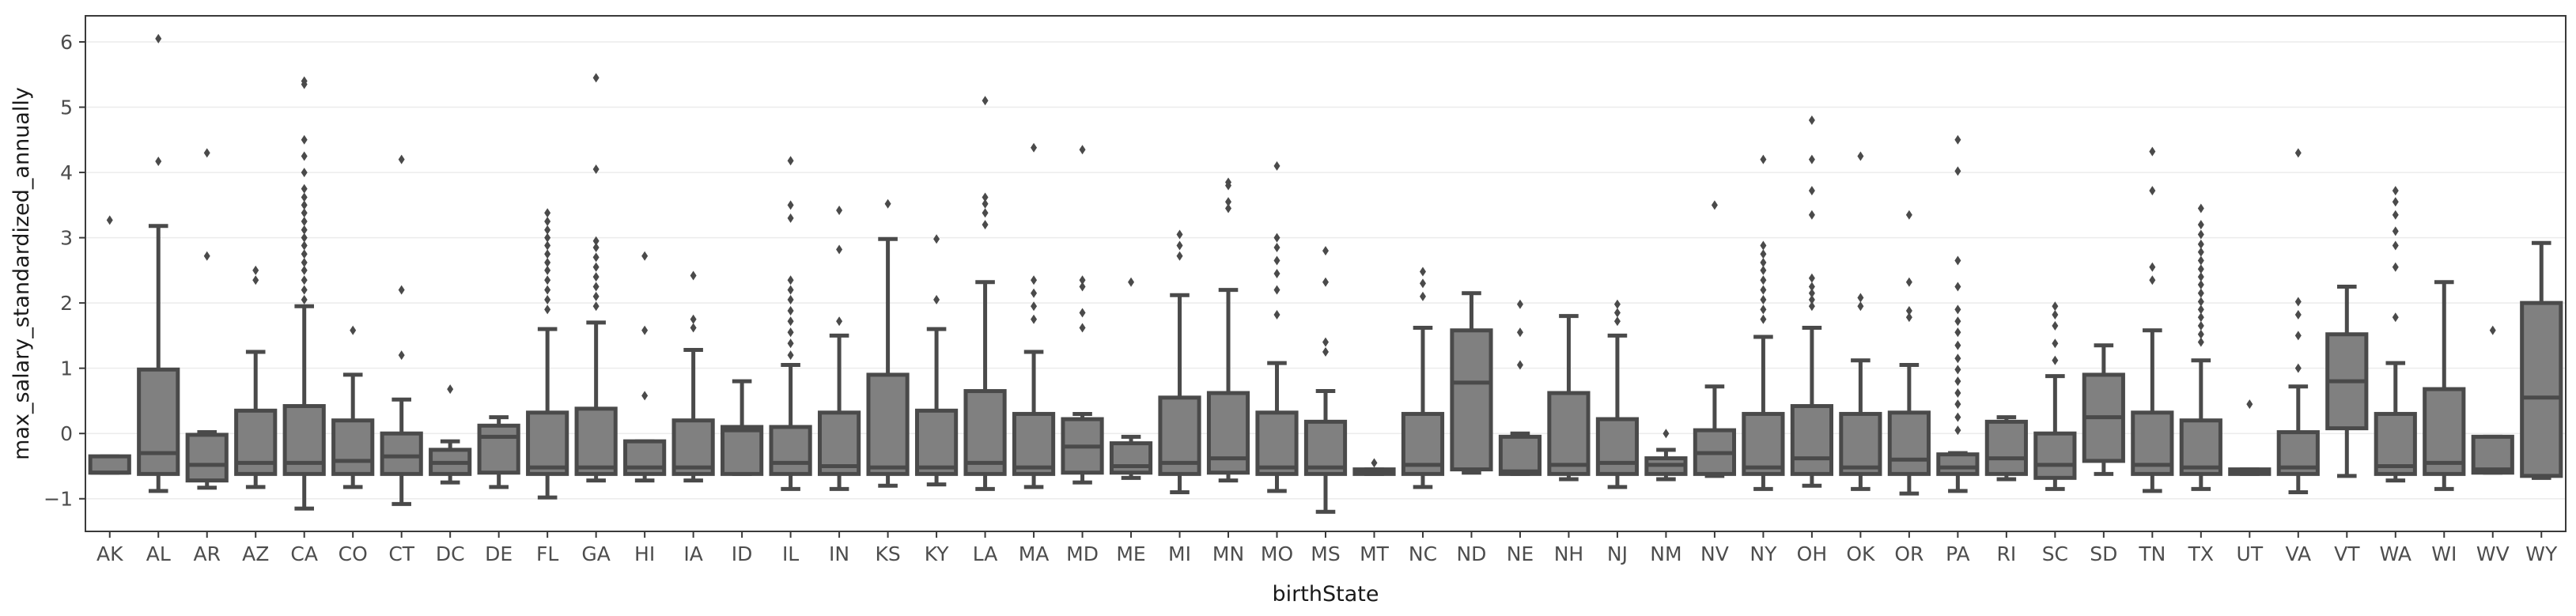  I want to click on x-tick-label: WI, so click(2444, 553).